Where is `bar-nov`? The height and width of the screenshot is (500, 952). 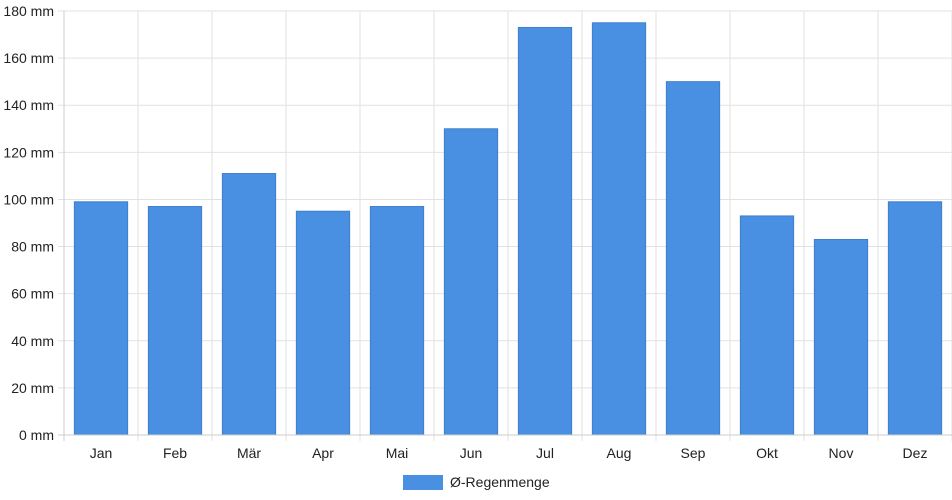 bar-nov is located at coordinates (841, 337).